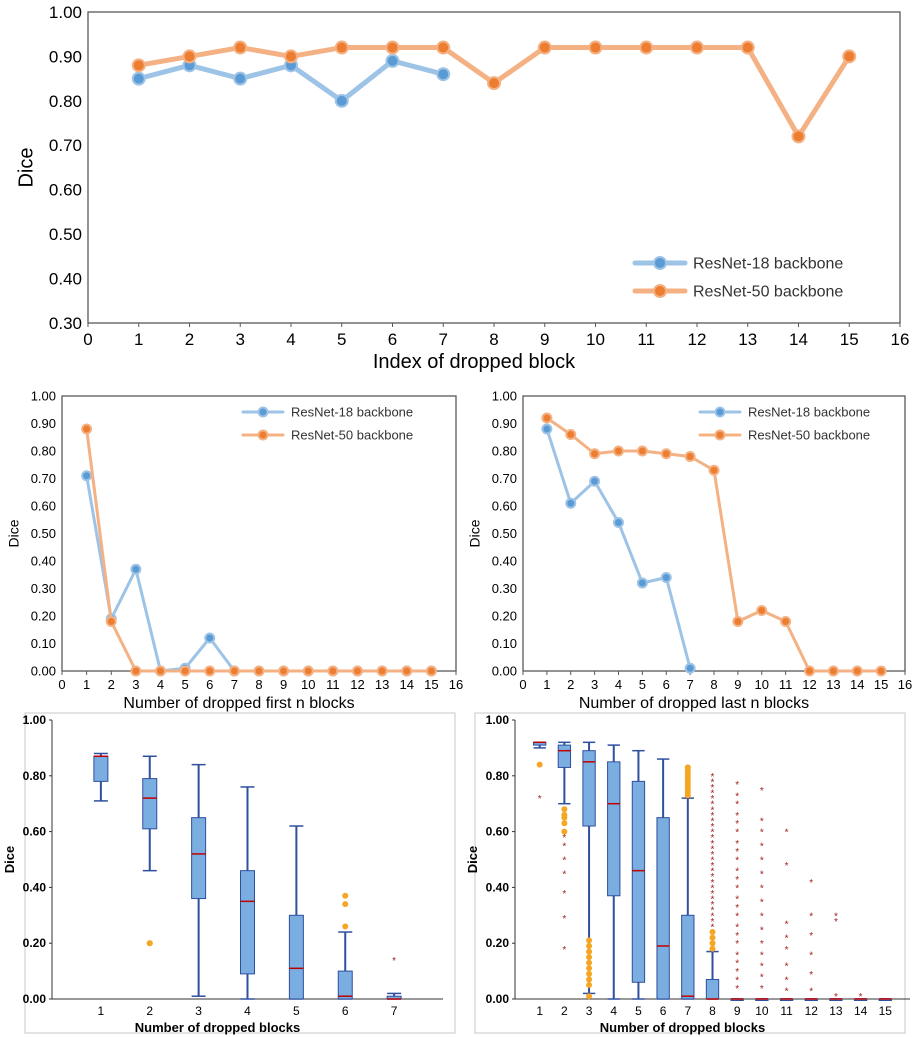 The height and width of the screenshot is (1037, 915). Describe the element at coordinates (443, 339) in the screenshot. I see `x-tick-label: 7` at that location.